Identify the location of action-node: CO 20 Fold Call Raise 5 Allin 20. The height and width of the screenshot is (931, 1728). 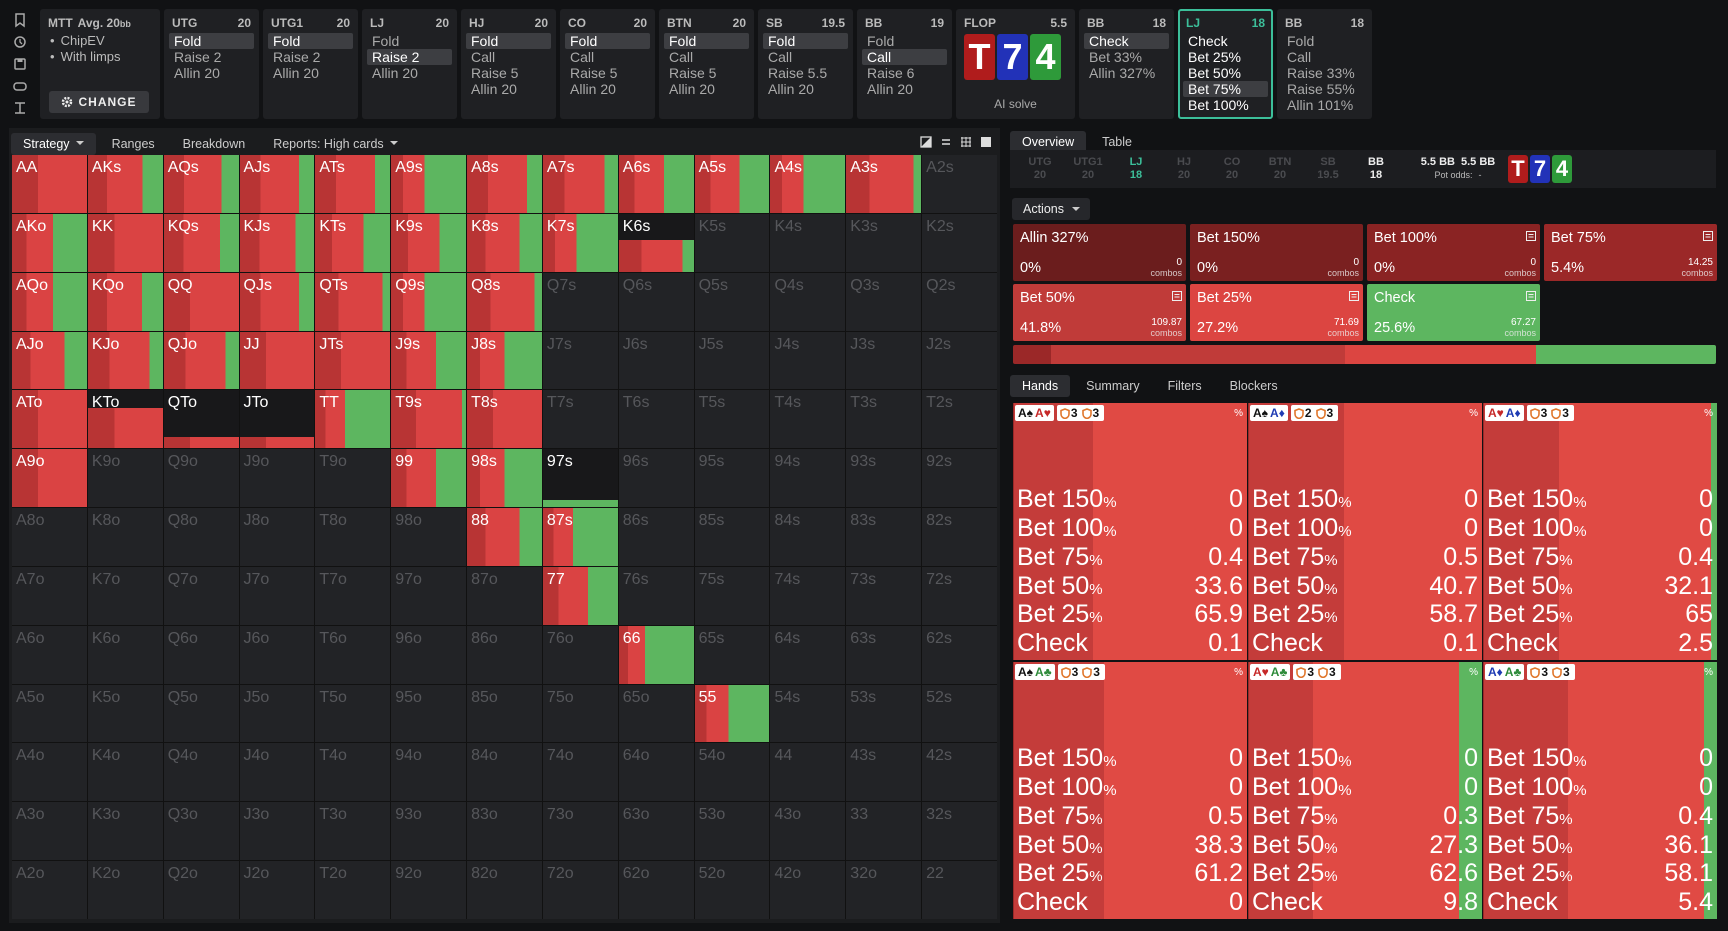
(607, 64).